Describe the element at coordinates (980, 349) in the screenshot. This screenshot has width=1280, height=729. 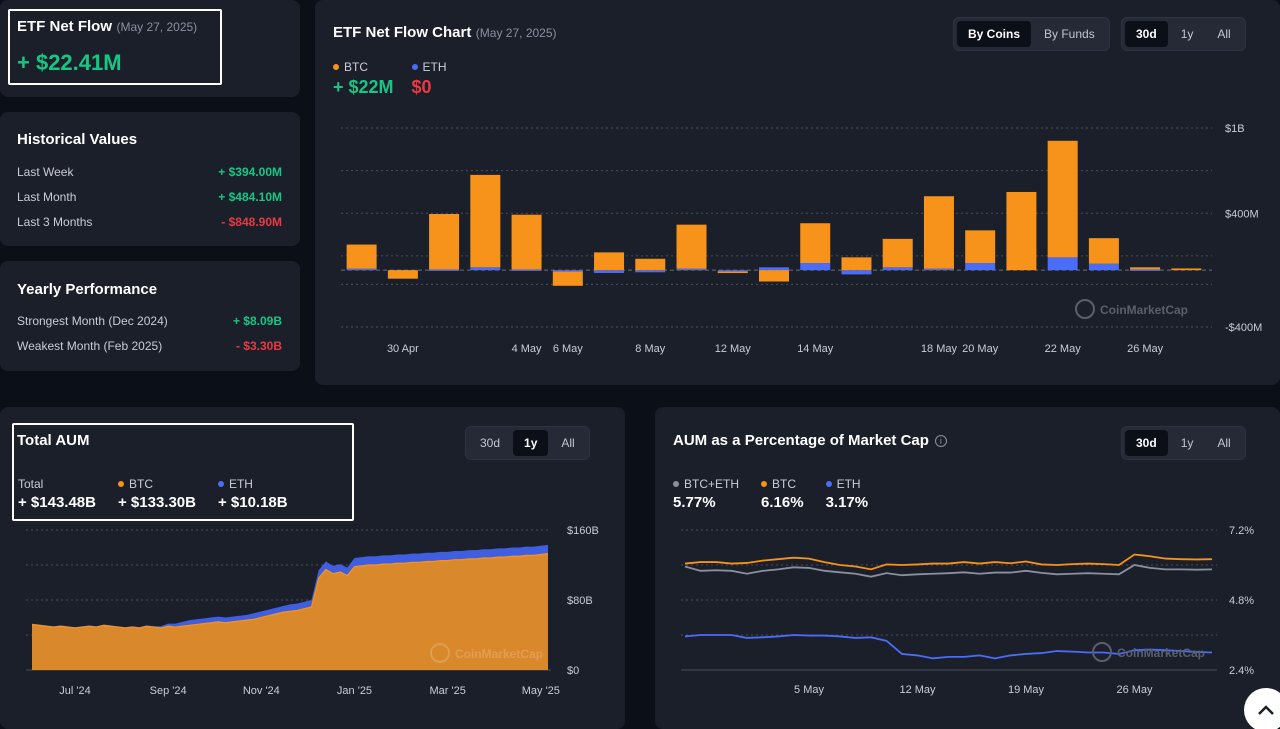
I see `x-tick-label: 20 May` at that location.